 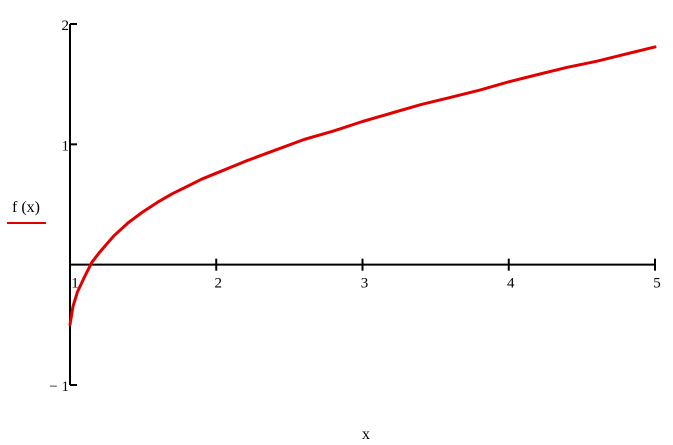 I want to click on y-ticks: 2 1 − 1, so click(x=63, y=206).